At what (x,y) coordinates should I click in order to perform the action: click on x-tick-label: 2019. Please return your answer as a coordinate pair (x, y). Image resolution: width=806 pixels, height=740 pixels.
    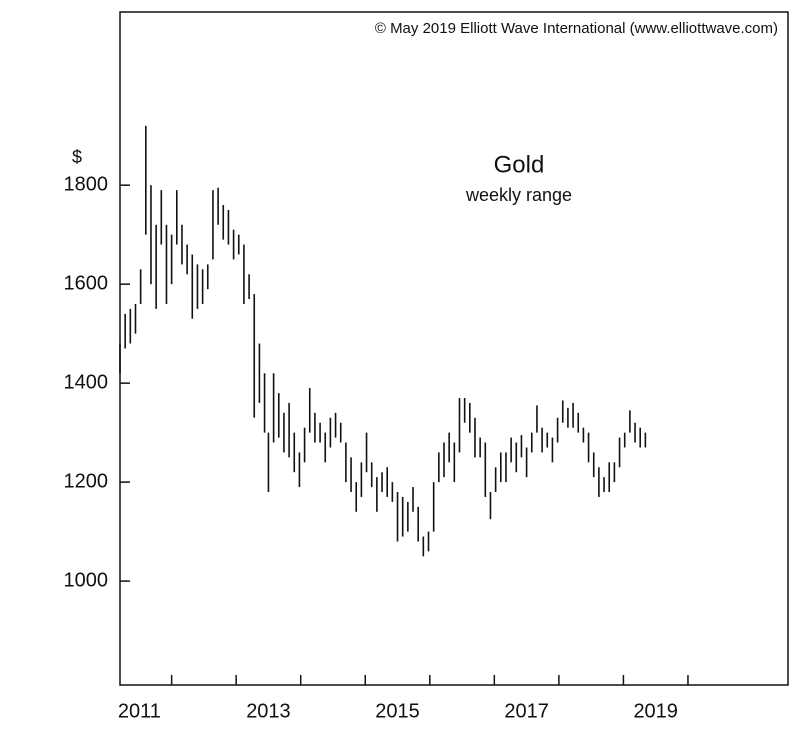
    Looking at the image, I should click on (655, 711).